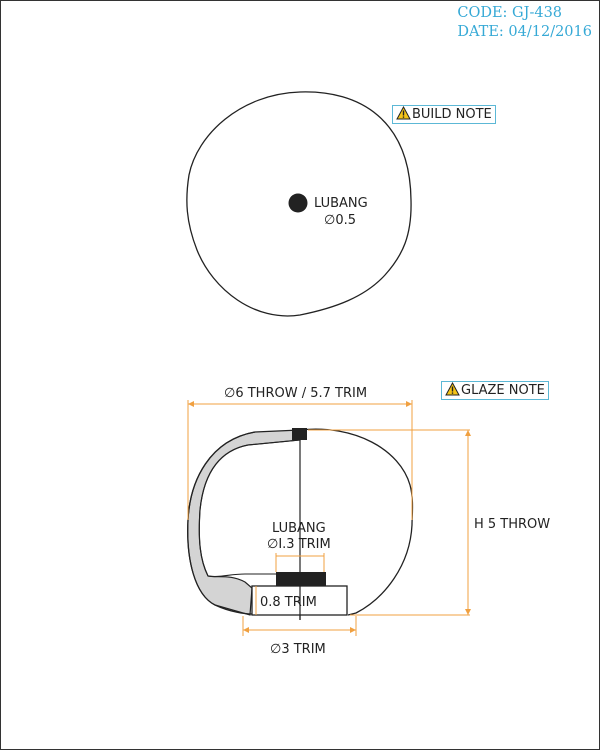 The image size is (600, 750). Describe the element at coordinates (340, 220) in the screenshot. I see `top-lug-dia: ∅0.5` at that location.